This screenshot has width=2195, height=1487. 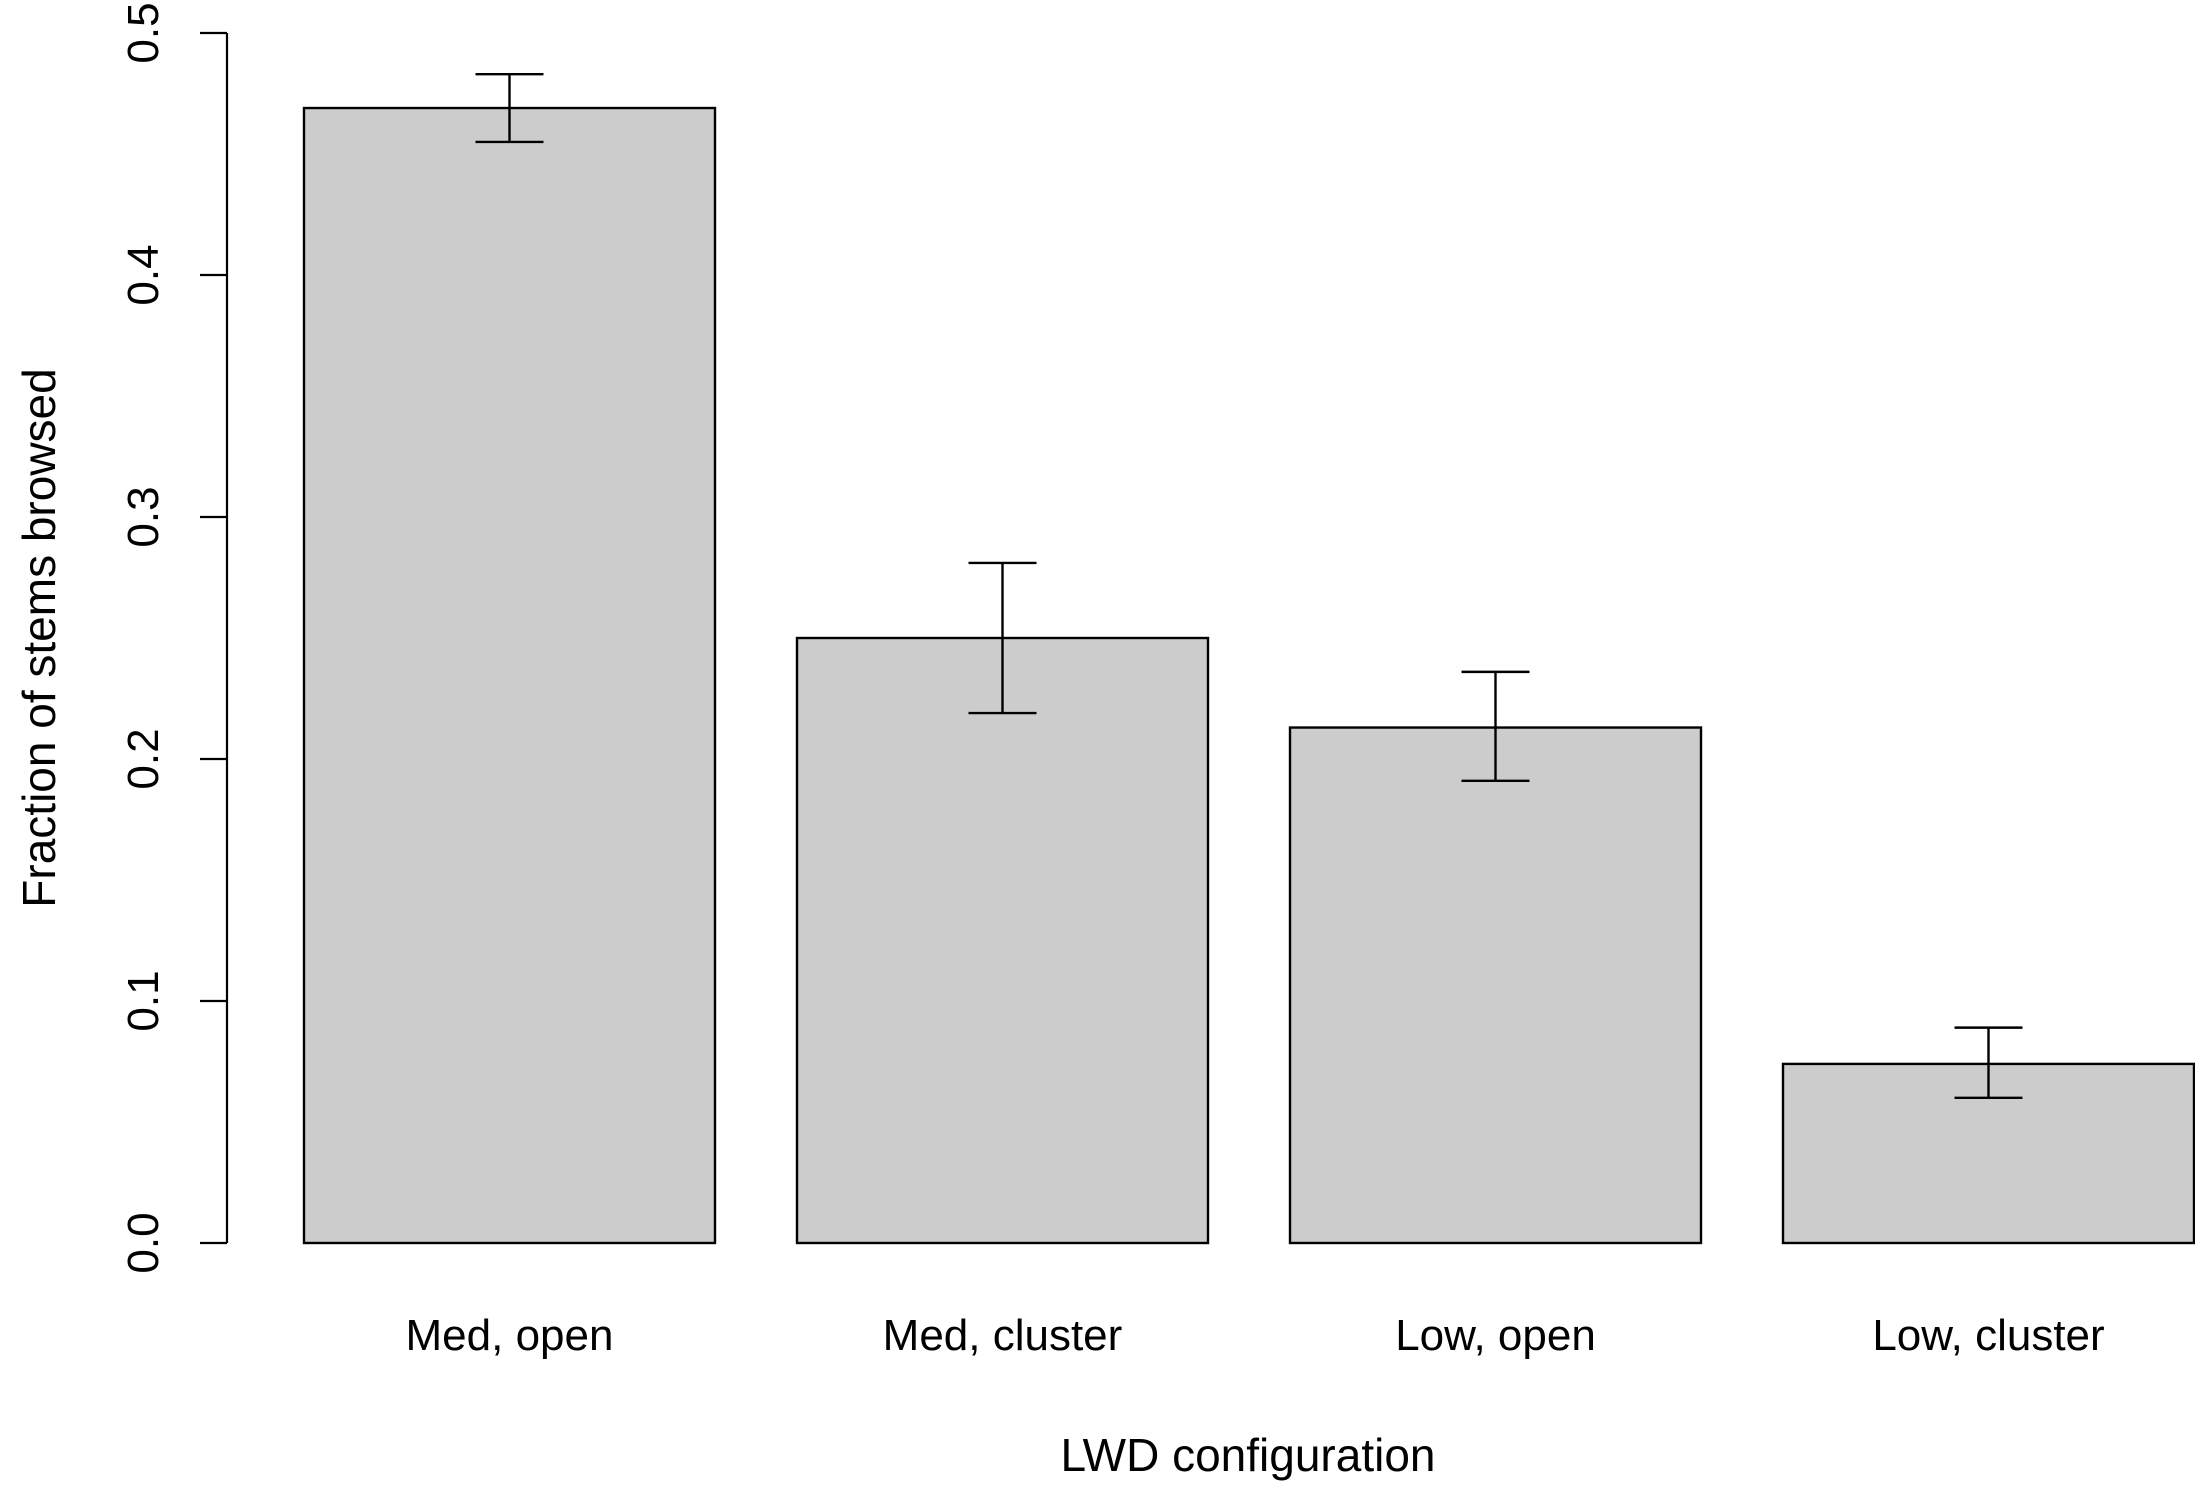 What do you see at coordinates (1495, 1335) in the screenshot?
I see `x-tick-label: Low, open` at bounding box center [1495, 1335].